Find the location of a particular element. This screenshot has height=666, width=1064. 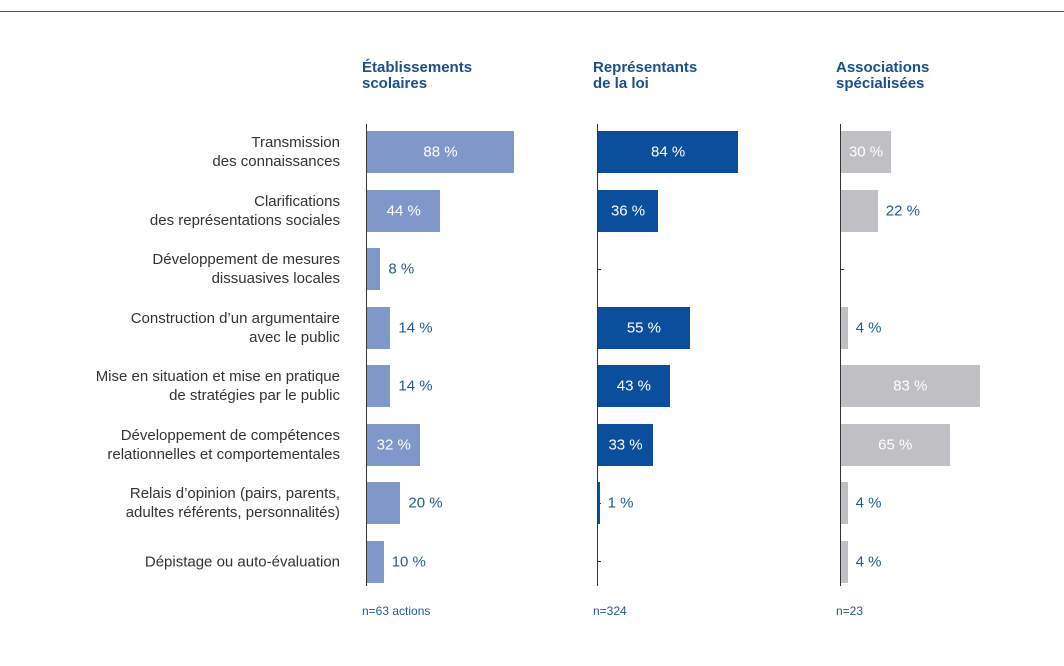

category-label: Transmission des connaissances is located at coordinates (276, 152).